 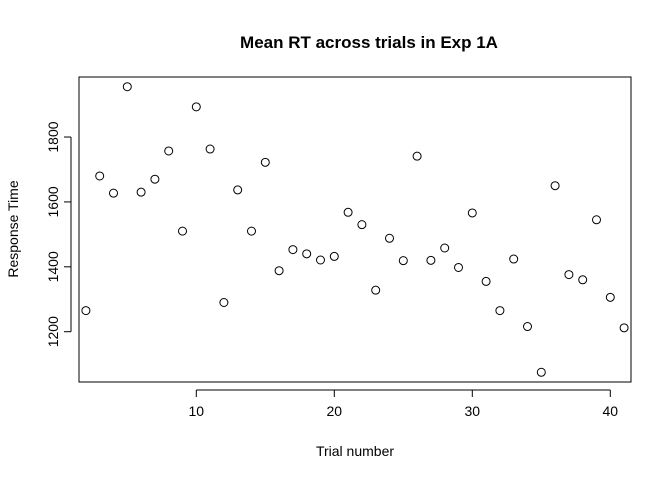 I want to click on y-tick-label: 1800, so click(x=53, y=136).